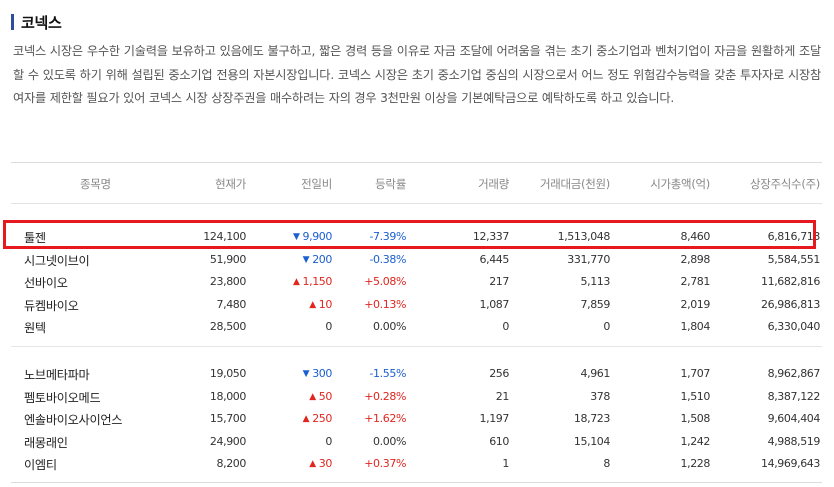 Image resolution: width=834 pixels, height=487 pixels. Describe the element at coordinates (680, 184) in the screenshot. I see `column-header-market-cap: 시가총액(억)` at that location.